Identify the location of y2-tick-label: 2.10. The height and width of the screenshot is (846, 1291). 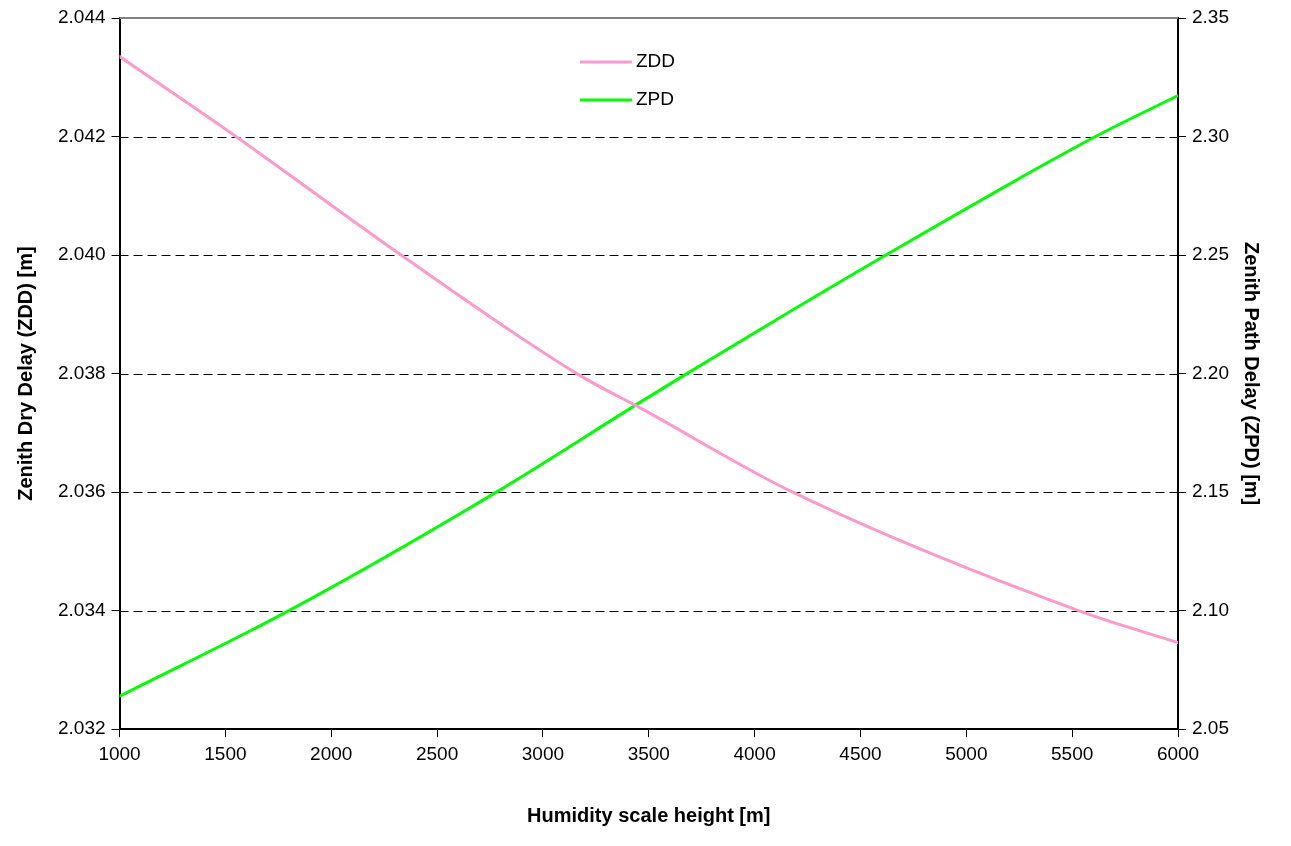
(1210, 609).